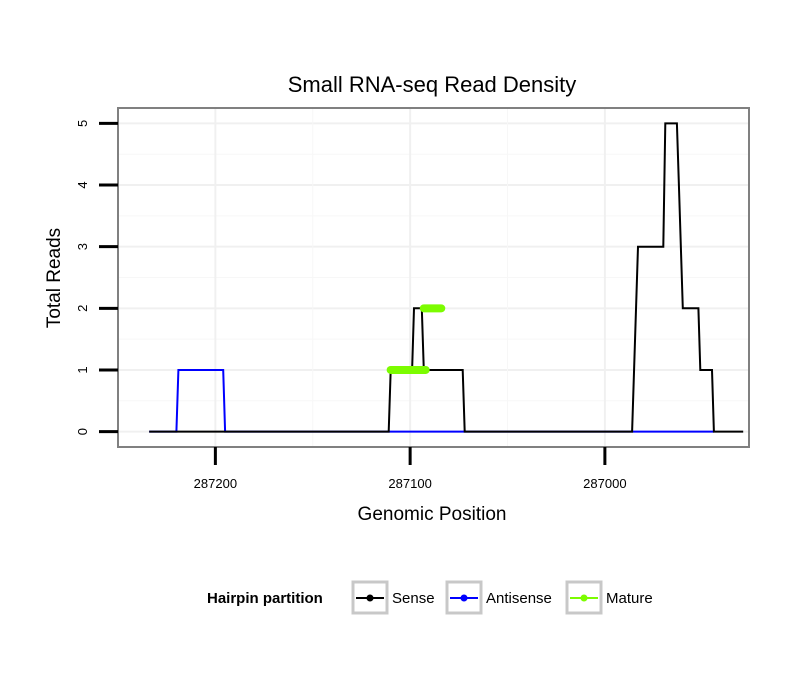 This screenshot has height=690, width=810. What do you see at coordinates (432, 84) in the screenshot?
I see `chart-title: Small RNA-seq Read Density` at bounding box center [432, 84].